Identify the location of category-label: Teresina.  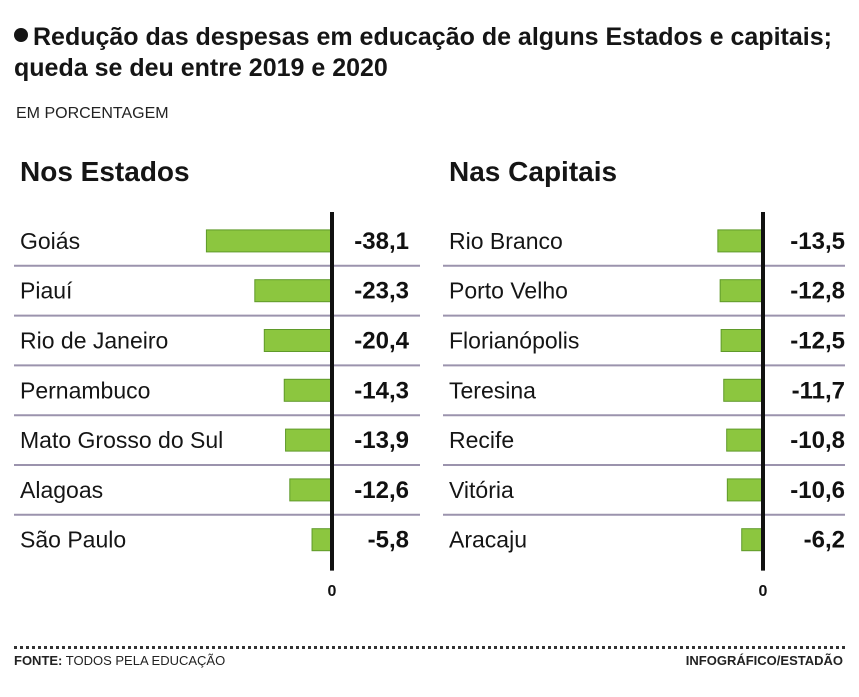
(492, 390).